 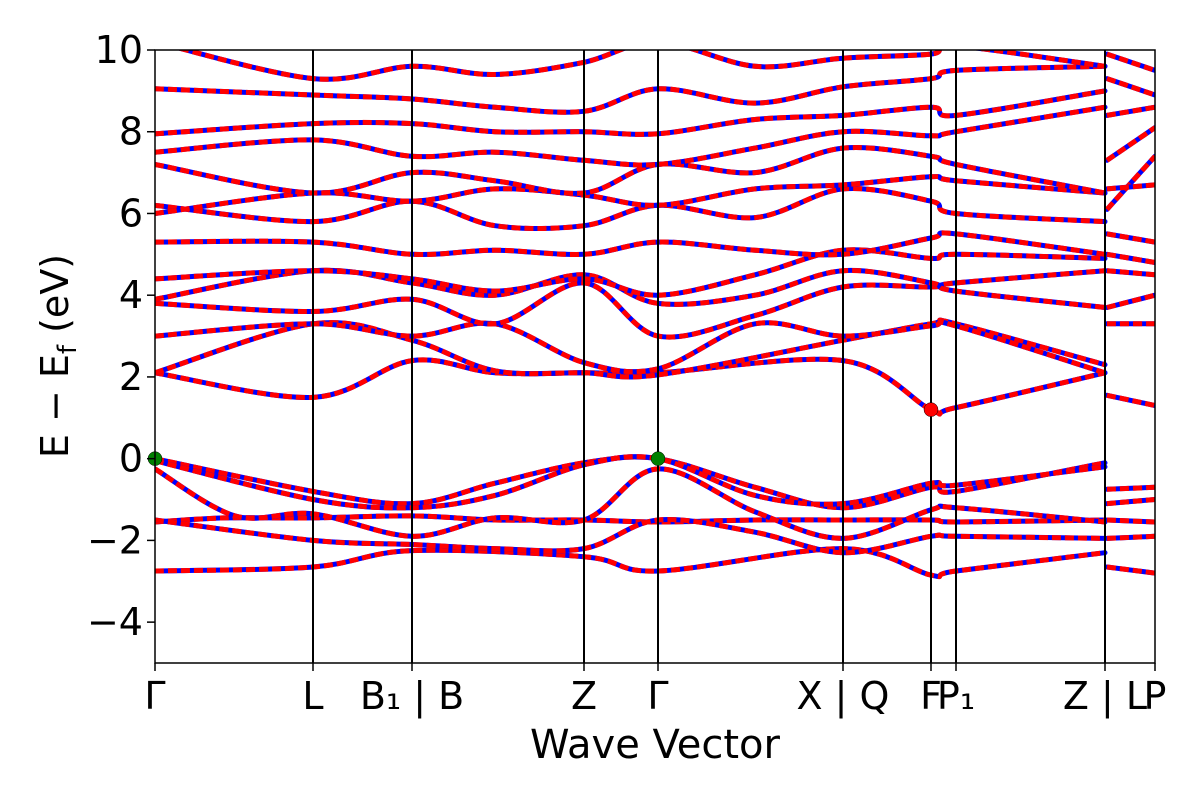 I want to click on y-tick-label-5: 6, so click(x=131, y=213).